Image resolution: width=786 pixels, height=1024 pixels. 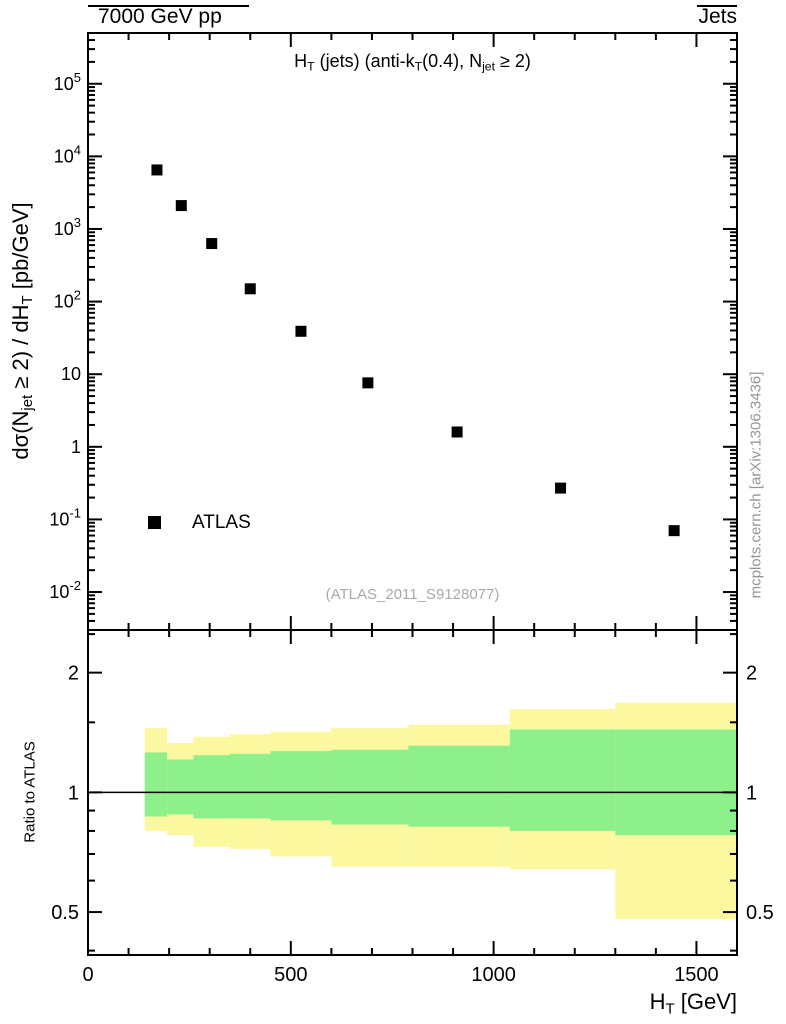 I want to click on svg-text: 10⁻², so click(x=65, y=590).